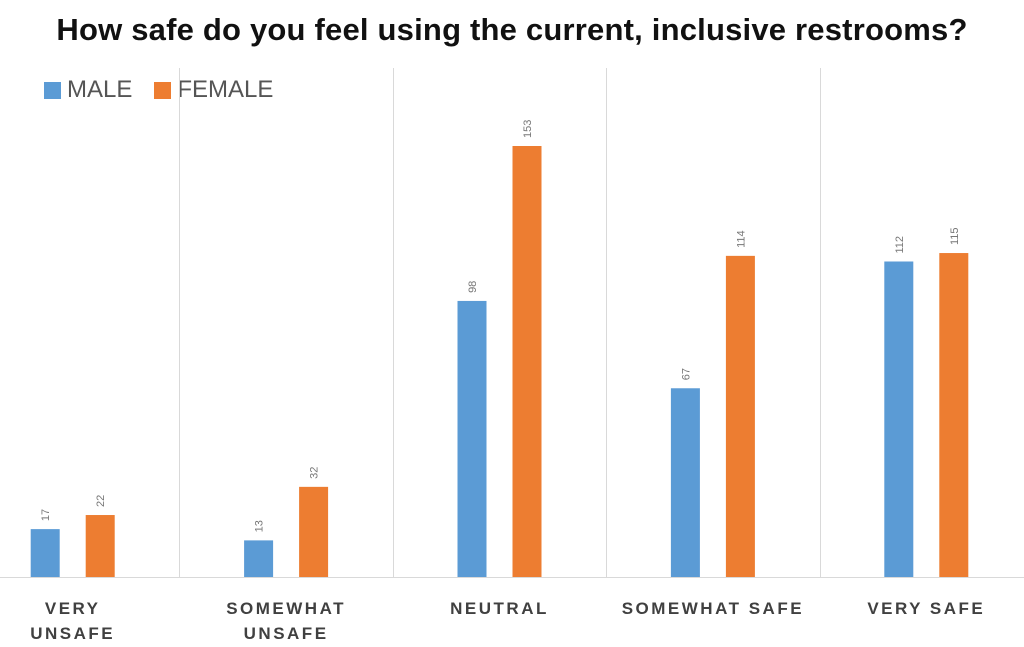 The width and height of the screenshot is (1024, 647). What do you see at coordinates (713, 608) in the screenshot?
I see `category-label: SOMEWHAT SAFE` at bounding box center [713, 608].